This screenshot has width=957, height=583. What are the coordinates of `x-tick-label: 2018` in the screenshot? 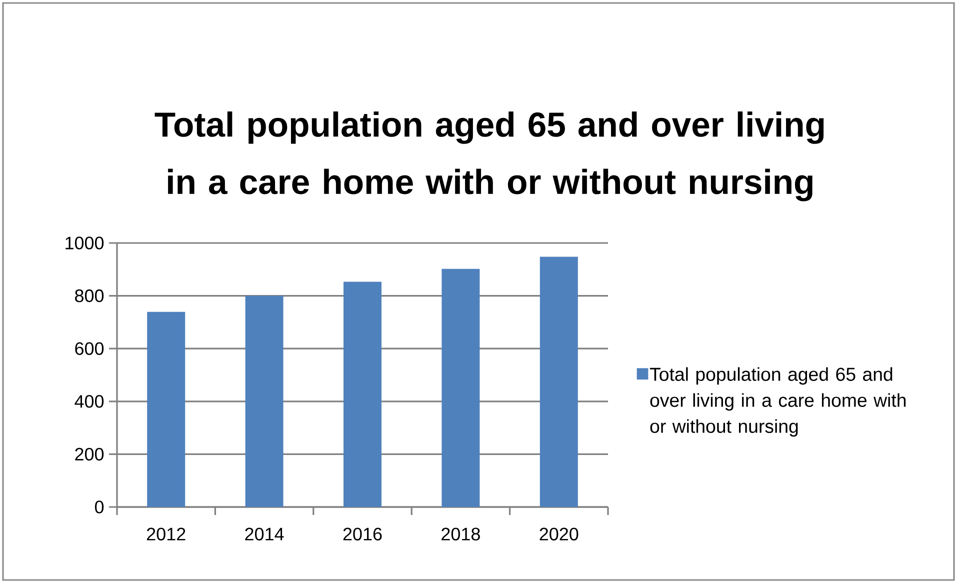 It's located at (461, 534).